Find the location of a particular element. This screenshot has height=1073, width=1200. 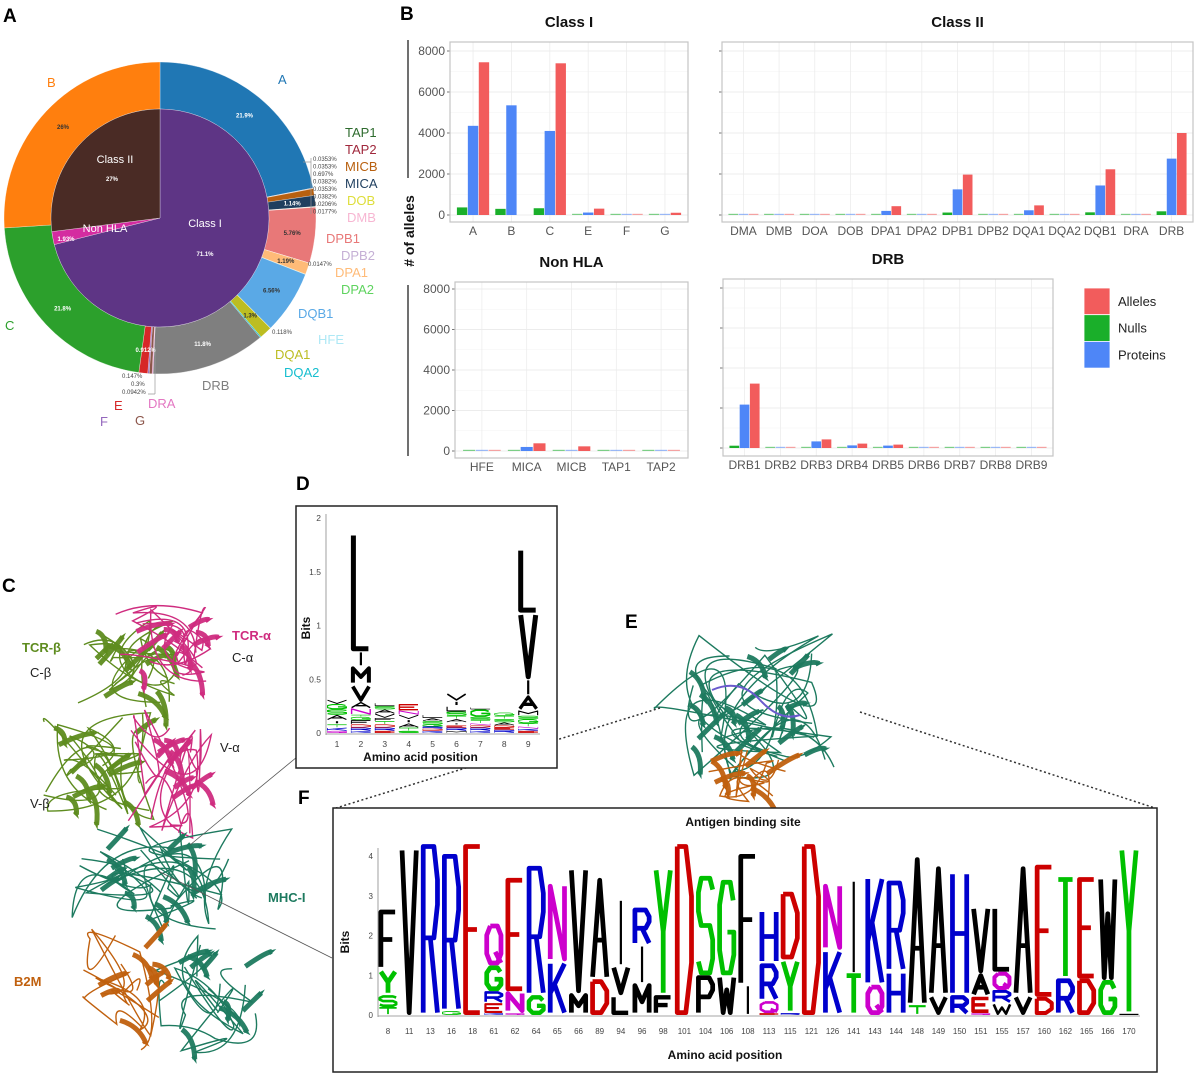

legend-label: Nulls is located at coordinates (1132, 328).